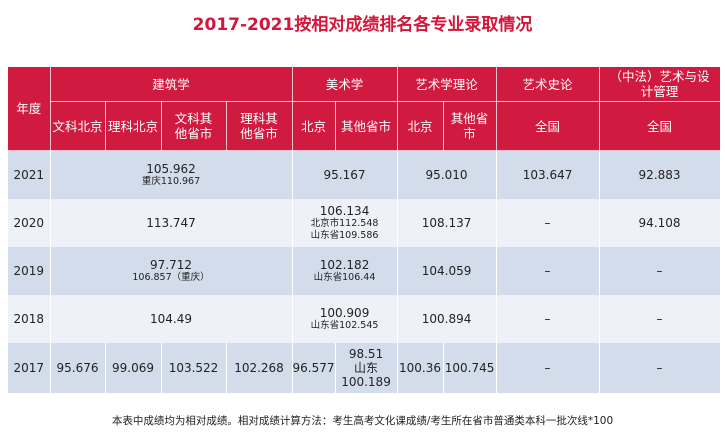 The width and height of the screenshot is (725, 432). I want to click on cell-year: 2018, so click(29, 318).